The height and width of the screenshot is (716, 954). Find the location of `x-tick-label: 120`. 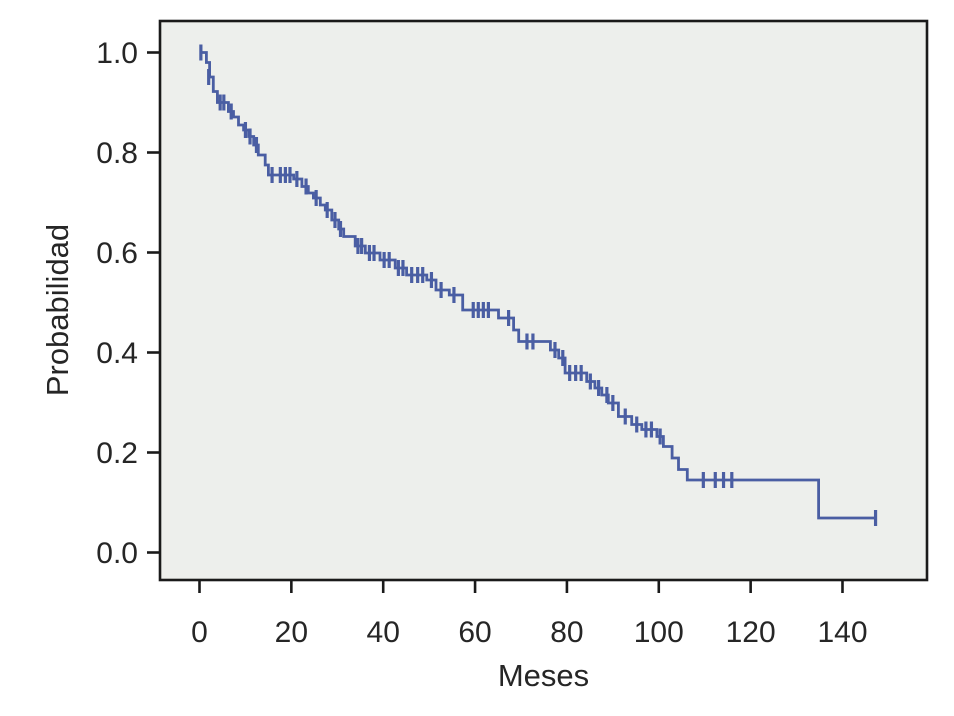

x-tick-label: 120 is located at coordinates (751, 632).